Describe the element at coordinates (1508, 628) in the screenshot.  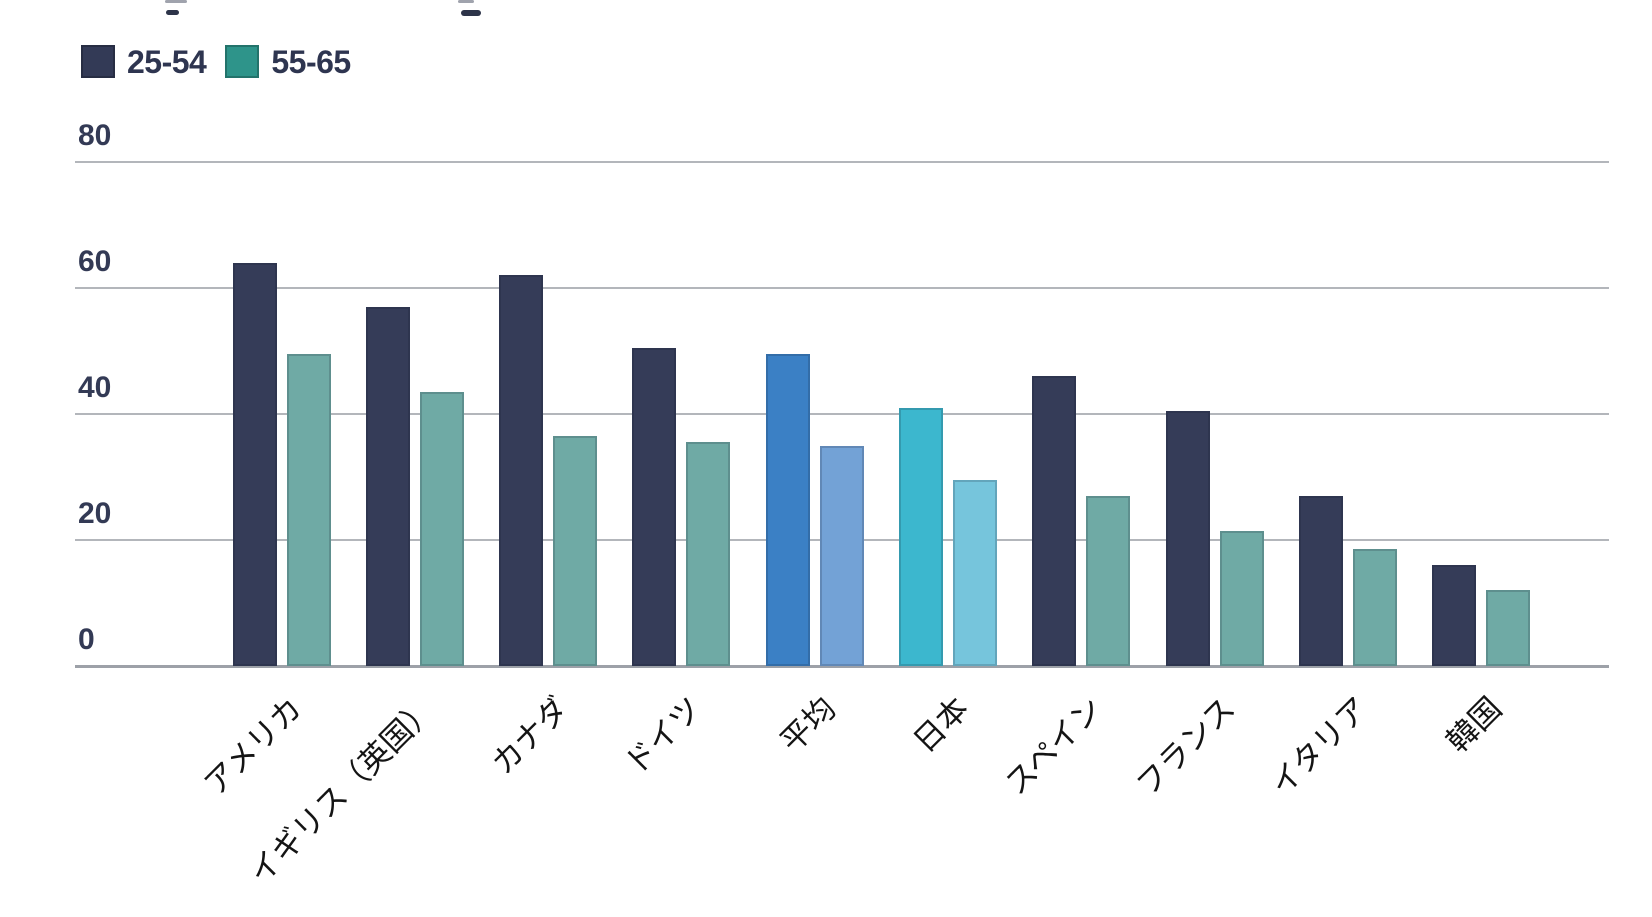
I see `bar-55-65-c9` at that location.